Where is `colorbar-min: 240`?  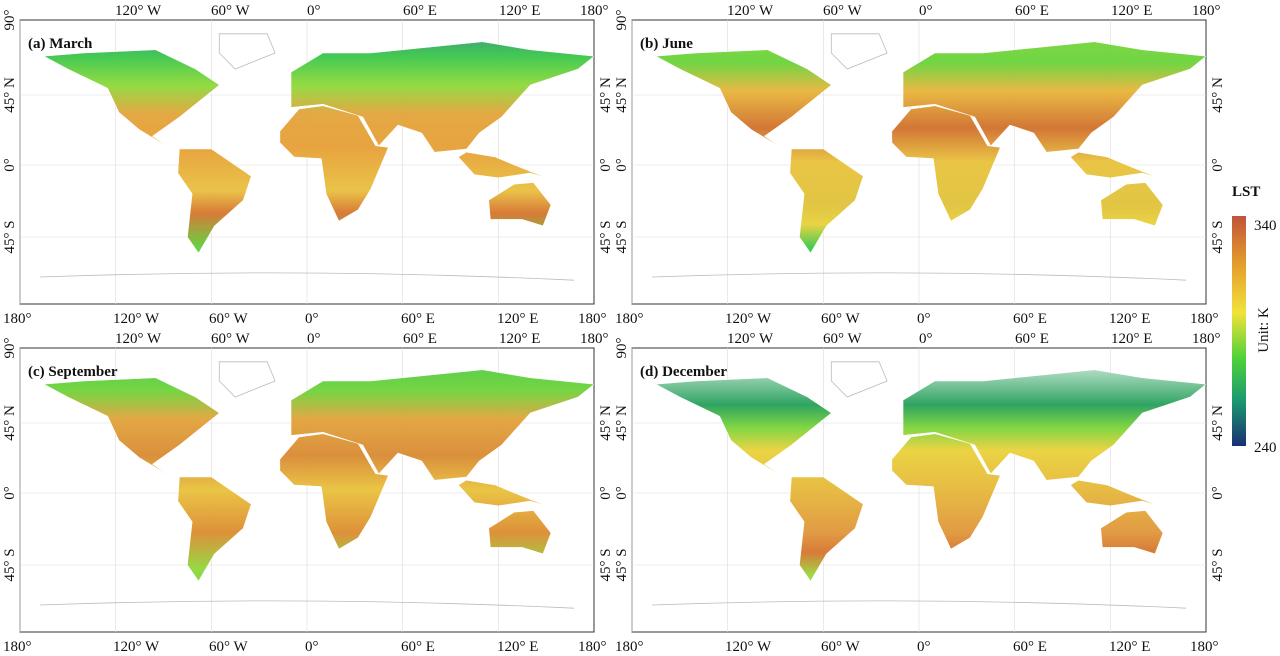
colorbar-min: 240 is located at coordinates (1265, 448).